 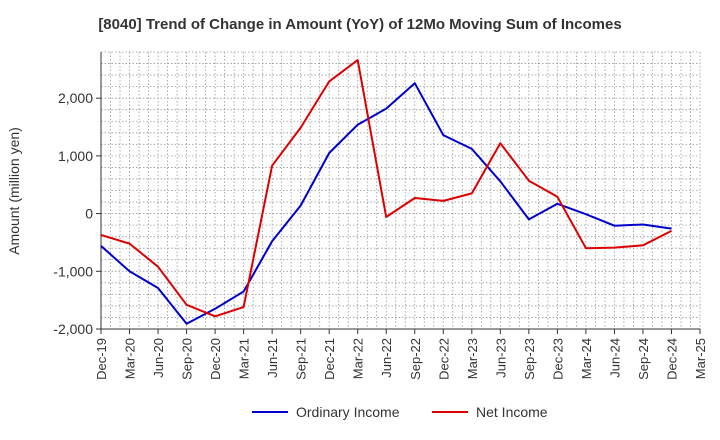 I want to click on x-tick-label: Jun-22, so click(x=386, y=358).